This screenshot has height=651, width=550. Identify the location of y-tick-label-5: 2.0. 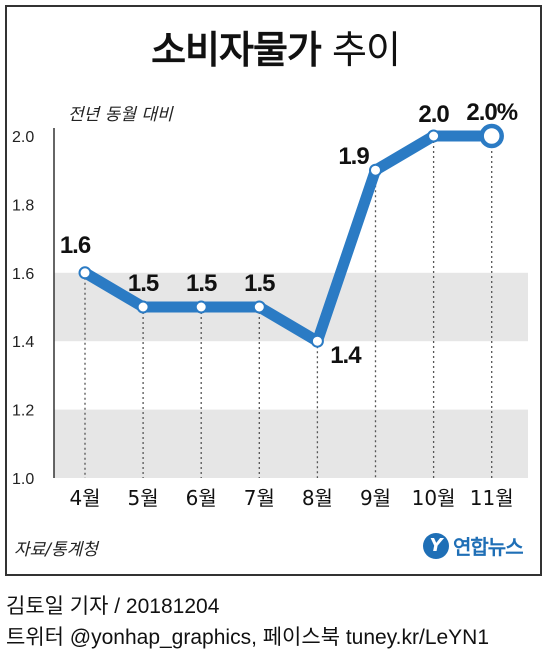
(23, 137).